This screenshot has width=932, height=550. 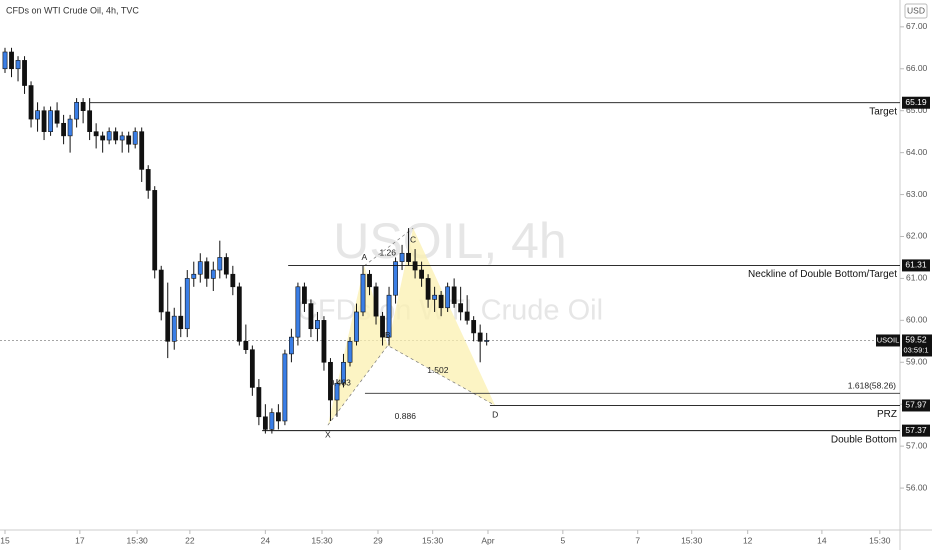 What do you see at coordinates (637, 540) in the screenshot?
I see `x-tick-label: 7` at bounding box center [637, 540].